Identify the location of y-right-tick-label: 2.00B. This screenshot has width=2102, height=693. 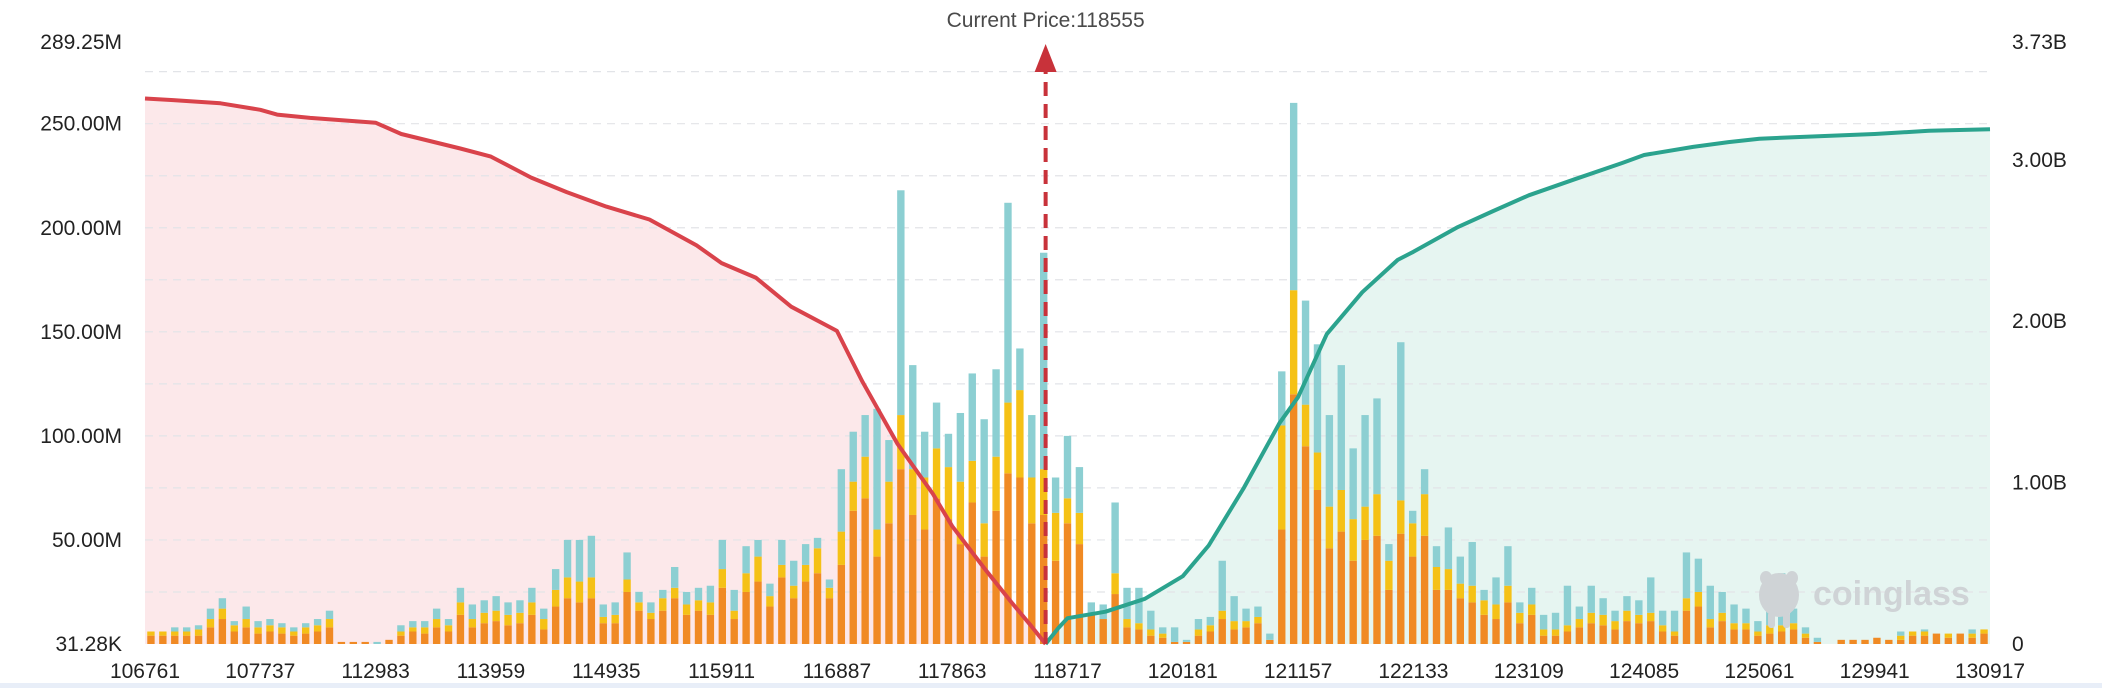
(2039, 321).